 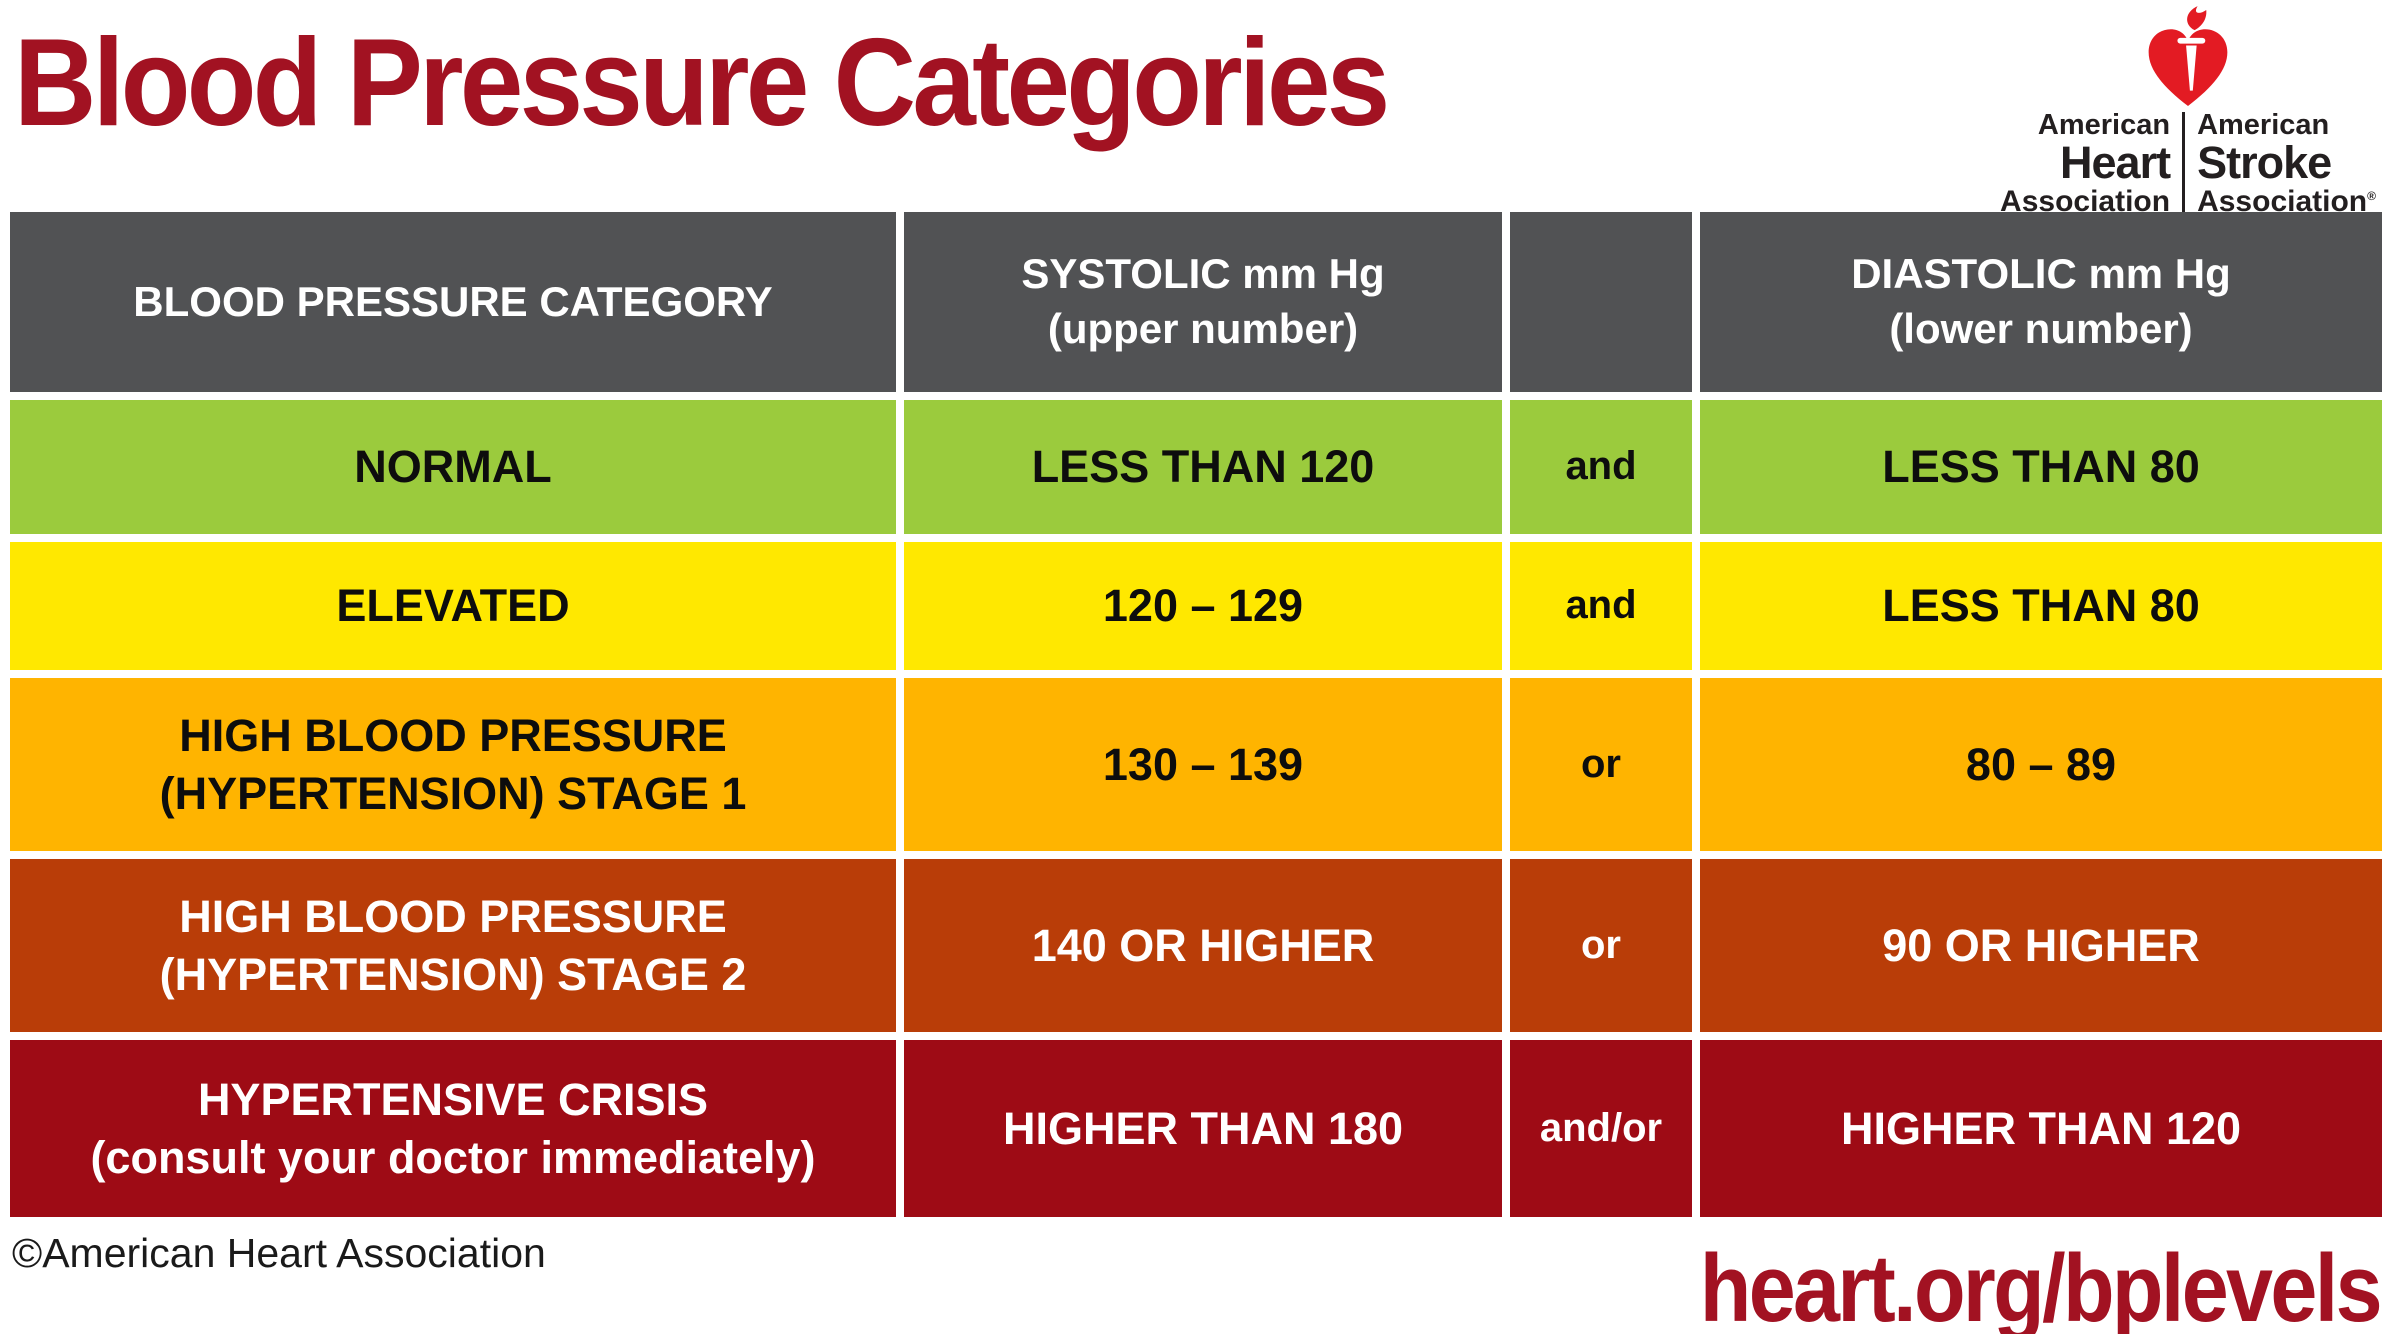 I want to click on row-crisis-connector: and/or, so click(x=1601, y=1128).